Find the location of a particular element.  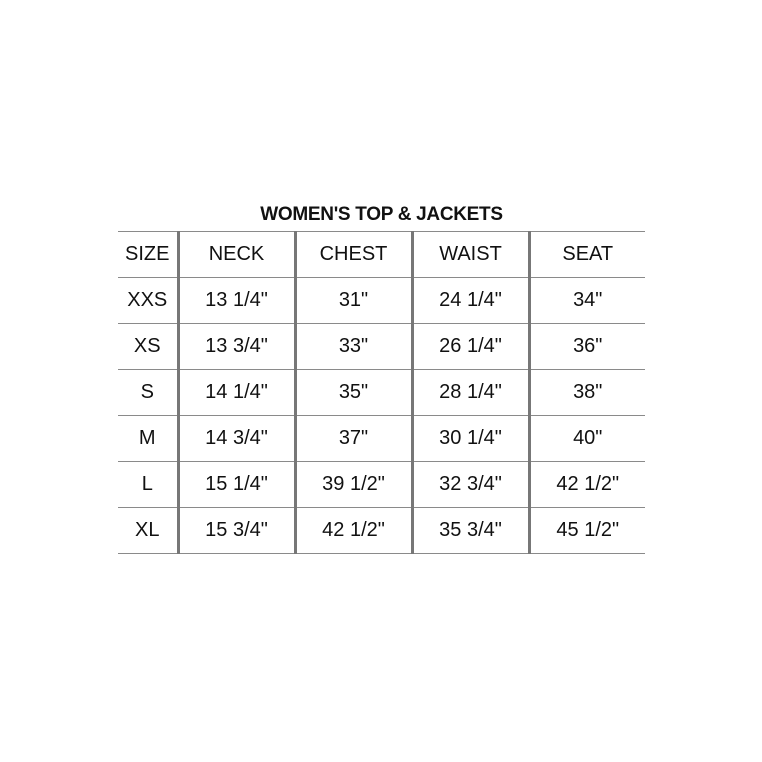

table-cell: 37" is located at coordinates (352, 438).